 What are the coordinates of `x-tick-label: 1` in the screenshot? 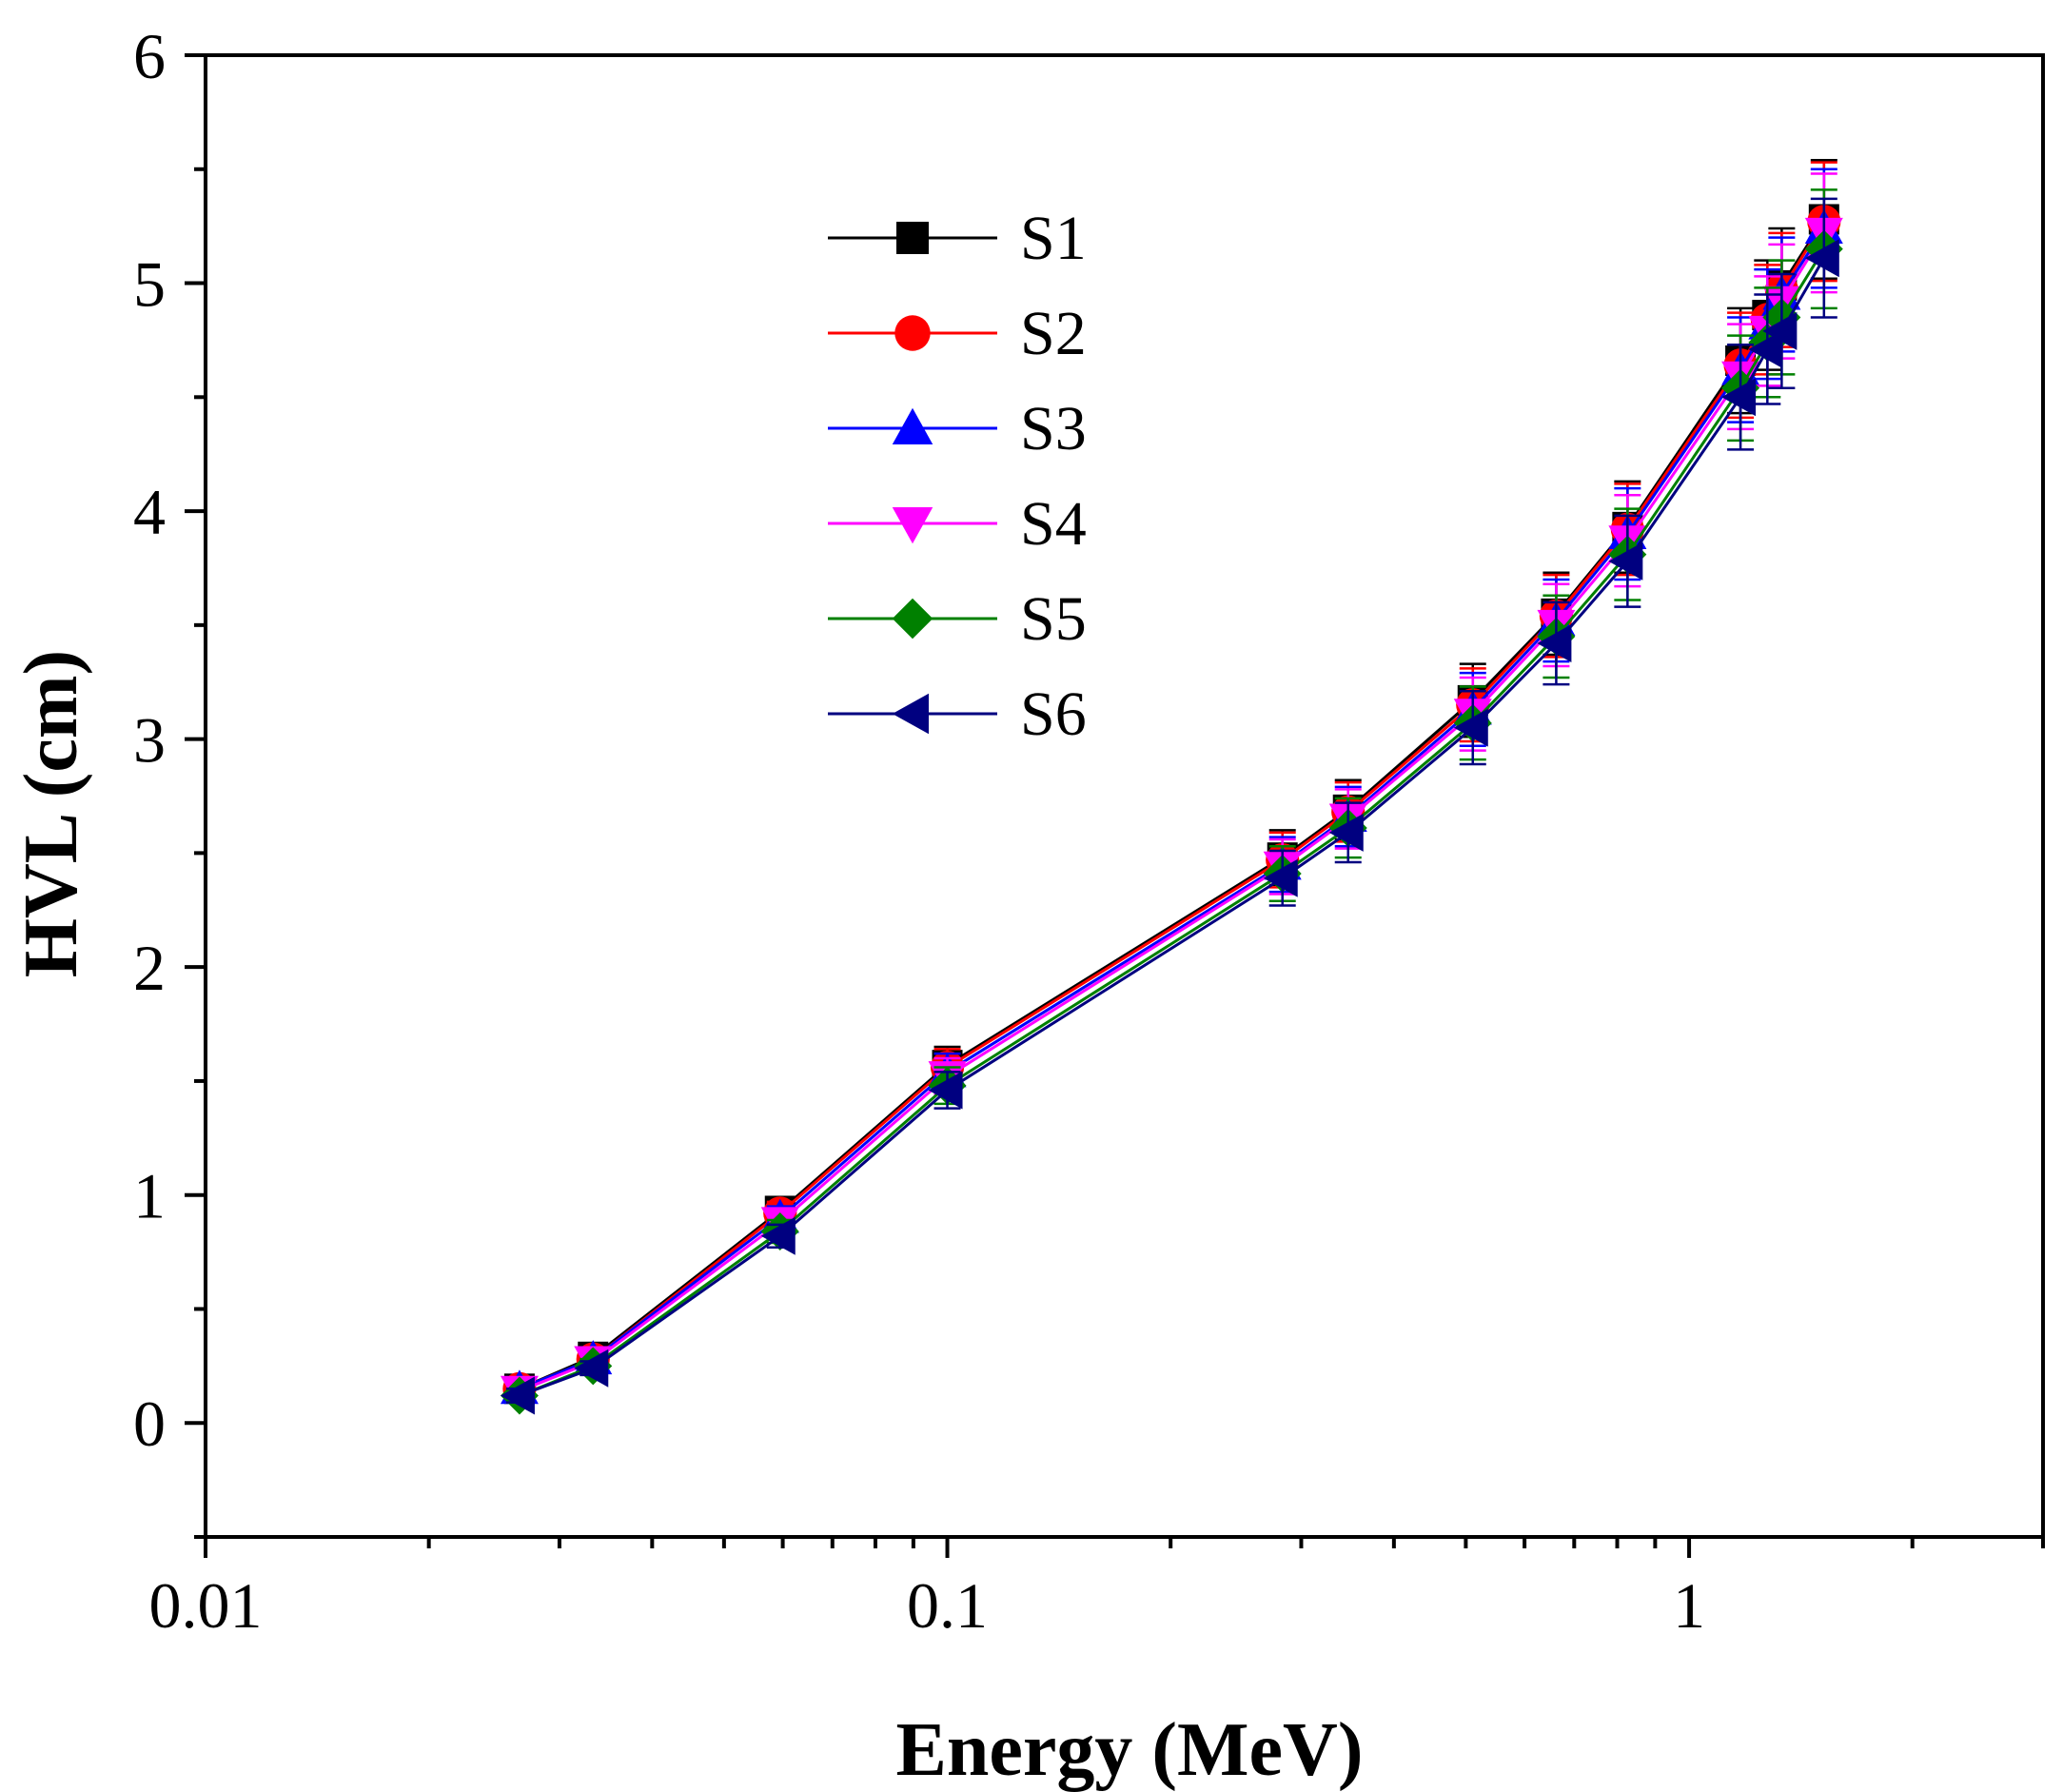 It's located at (1689, 1605).